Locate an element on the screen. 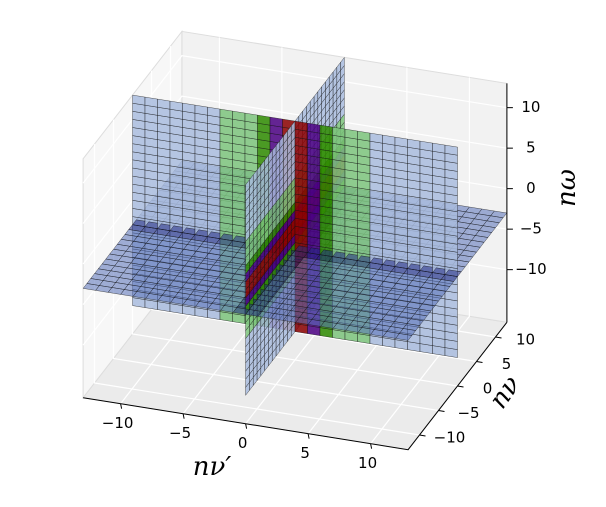 The image size is (606, 507). y-tick-label: 0 is located at coordinates (488, 389).